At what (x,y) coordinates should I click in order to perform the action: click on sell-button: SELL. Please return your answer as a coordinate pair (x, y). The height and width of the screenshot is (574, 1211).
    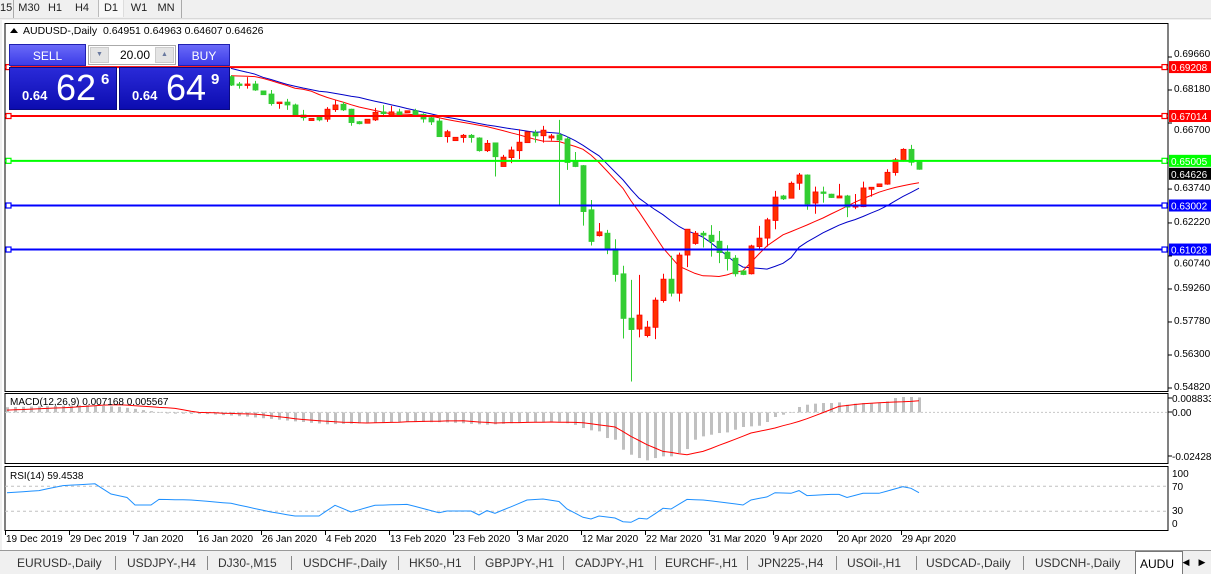
    Looking at the image, I should click on (47, 55).